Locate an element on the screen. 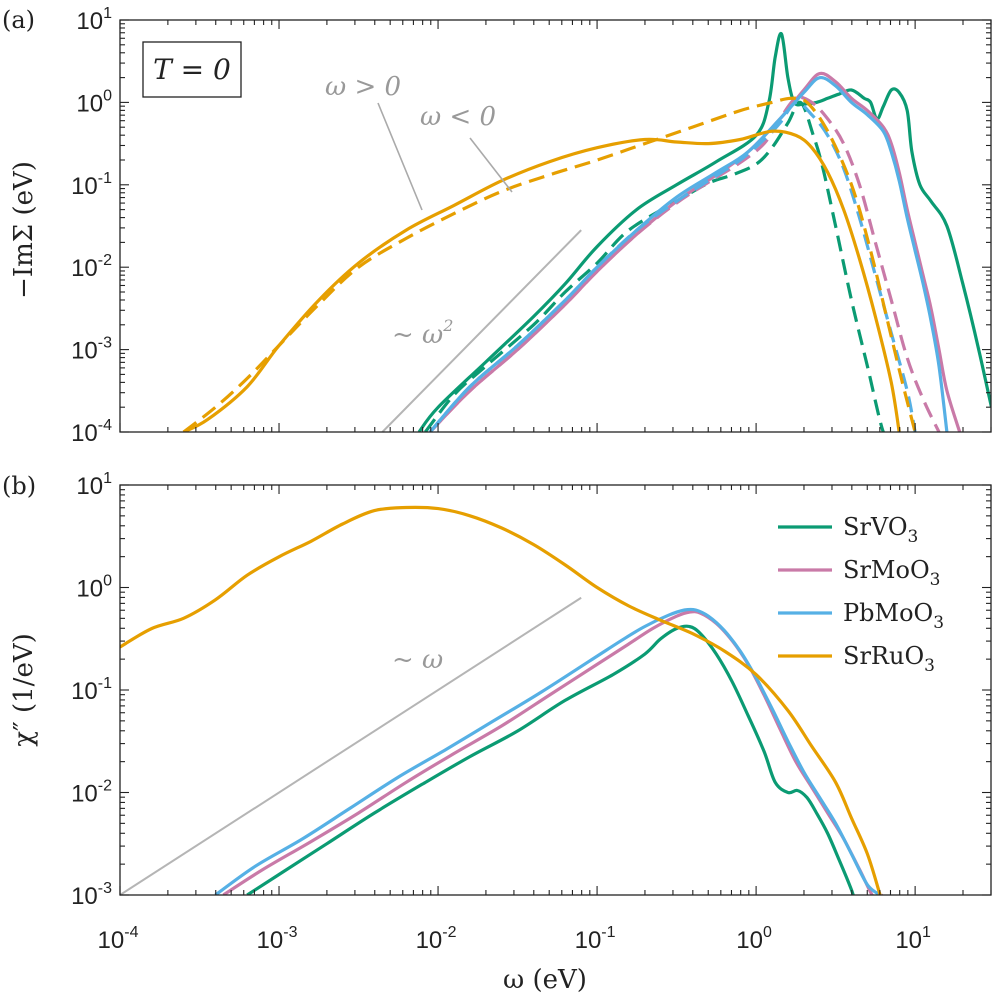 The image size is (996, 999). temperature-box is located at coordinates (192, 69).